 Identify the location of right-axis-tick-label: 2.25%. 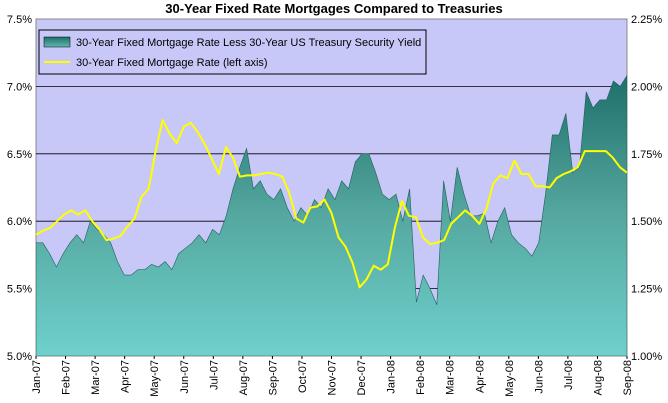
(646, 20).